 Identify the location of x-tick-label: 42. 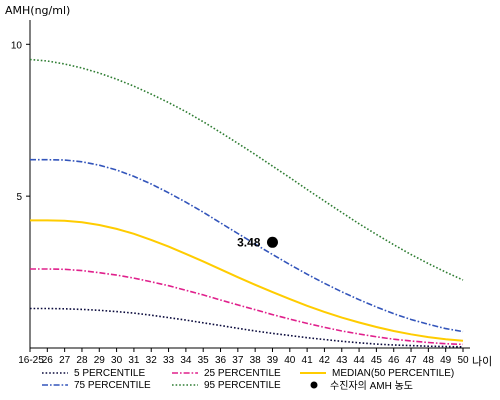
(325, 360).